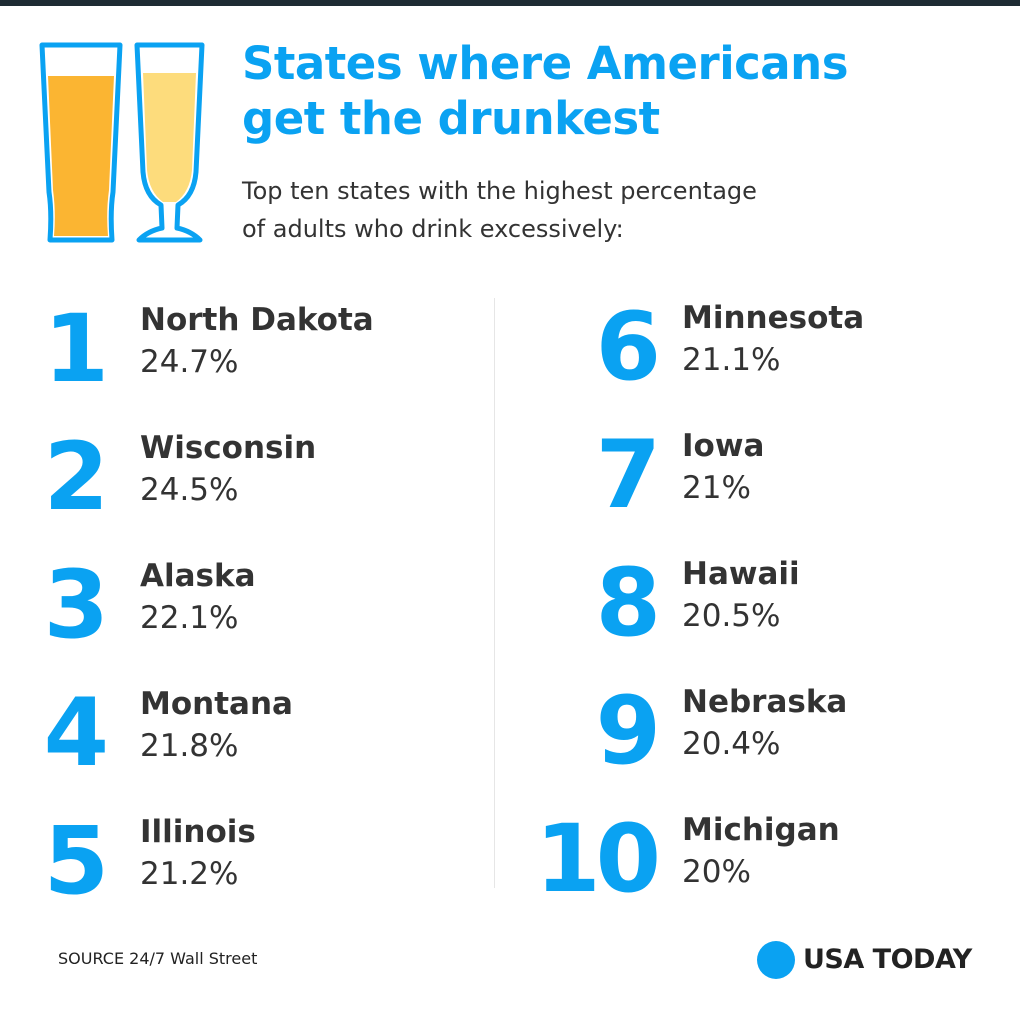  What do you see at coordinates (330, 859) in the screenshot?
I see `rank-number: 10` at bounding box center [330, 859].